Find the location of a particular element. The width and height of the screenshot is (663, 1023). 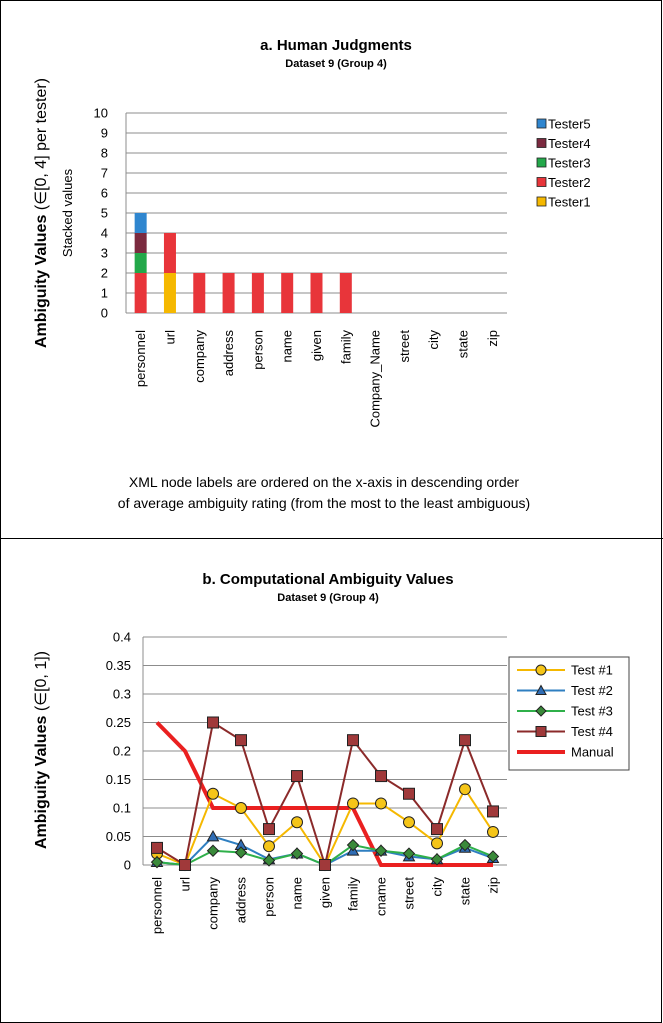

y-tick-label: 9 is located at coordinates (104, 133).